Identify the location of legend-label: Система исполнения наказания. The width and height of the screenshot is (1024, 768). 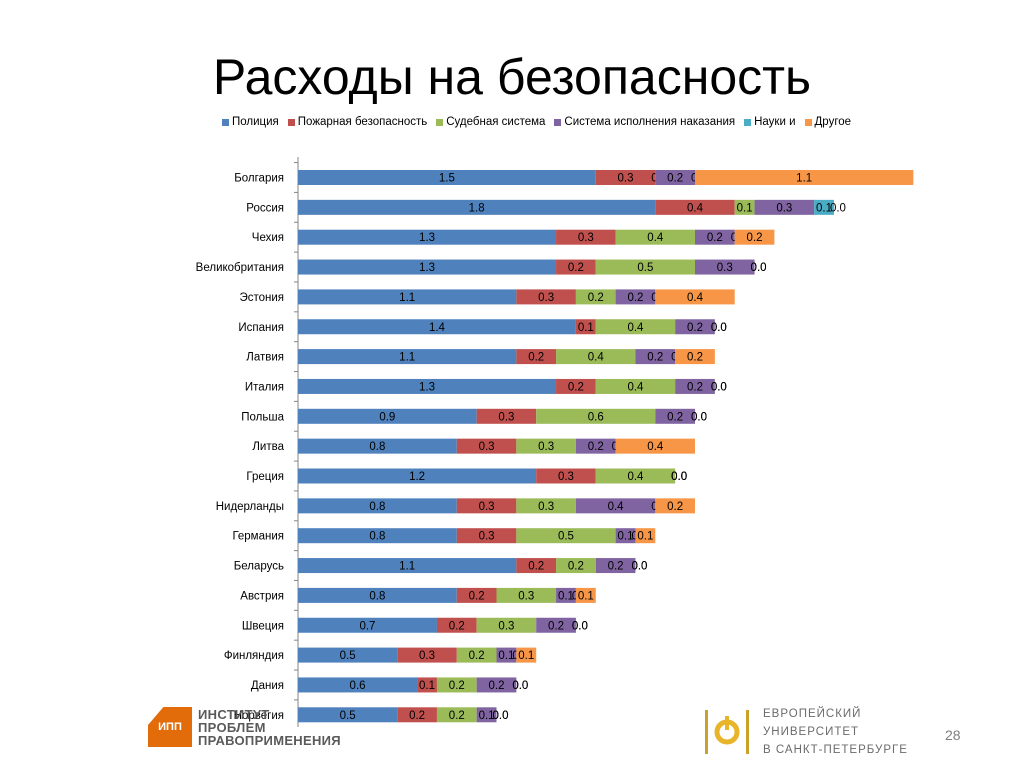
(650, 122).